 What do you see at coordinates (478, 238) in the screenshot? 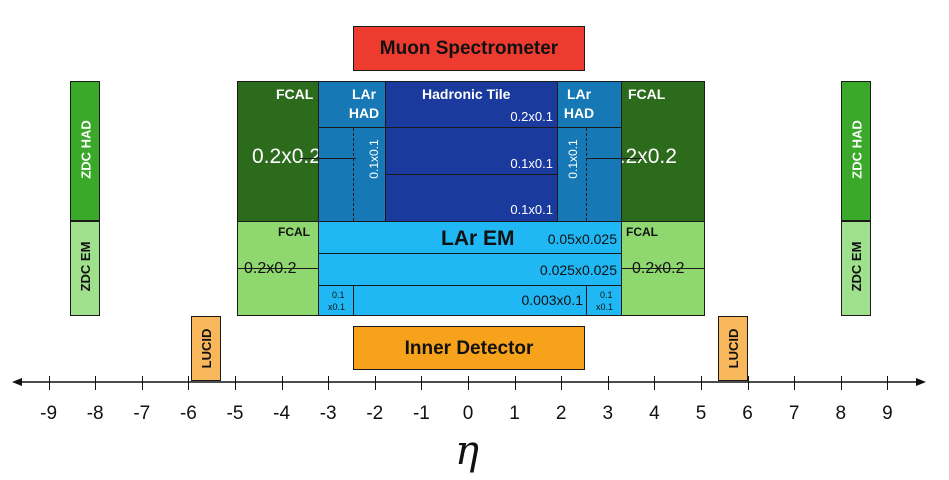
I see `lar-em-label: LAr EM` at bounding box center [478, 238].